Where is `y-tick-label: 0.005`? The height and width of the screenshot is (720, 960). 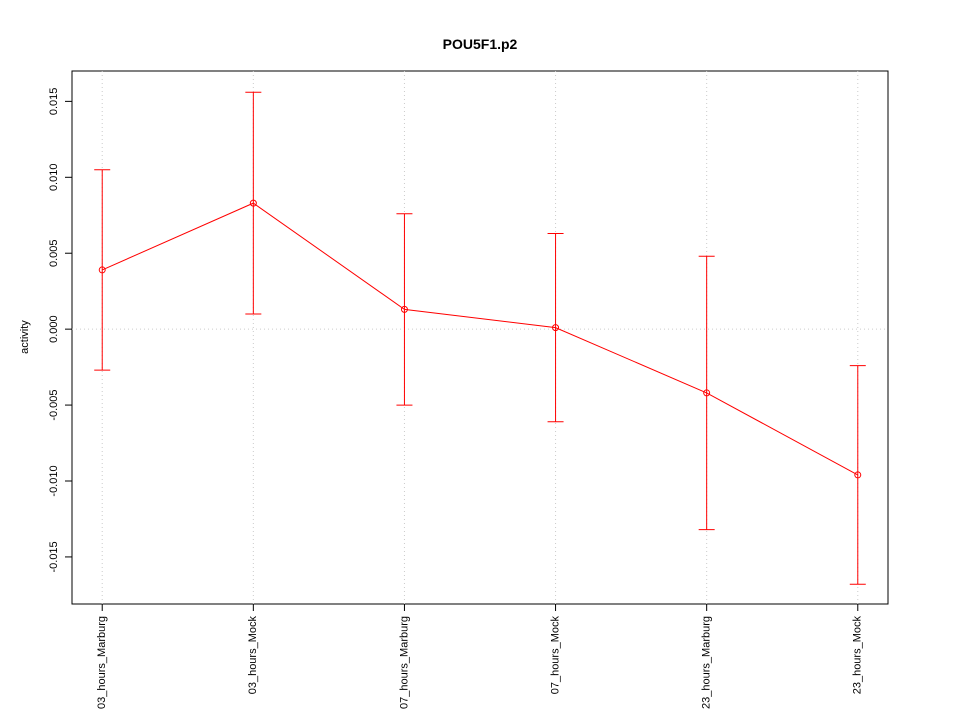
y-tick-label: 0.005 is located at coordinates (54, 253).